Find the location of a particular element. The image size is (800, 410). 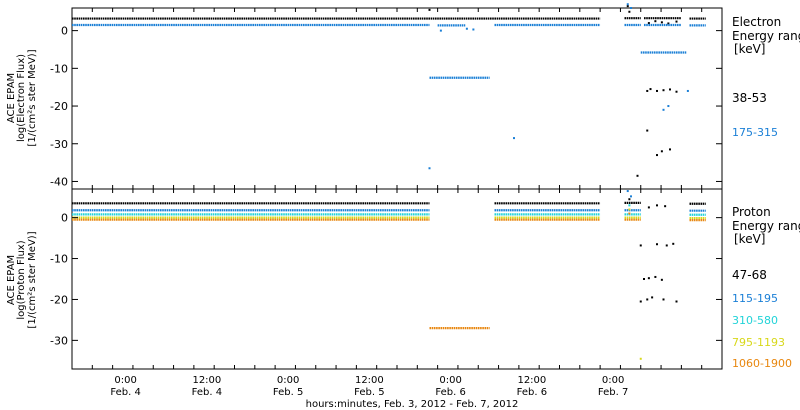

electron-ytick-label-0: 0 is located at coordinates (64, 31).